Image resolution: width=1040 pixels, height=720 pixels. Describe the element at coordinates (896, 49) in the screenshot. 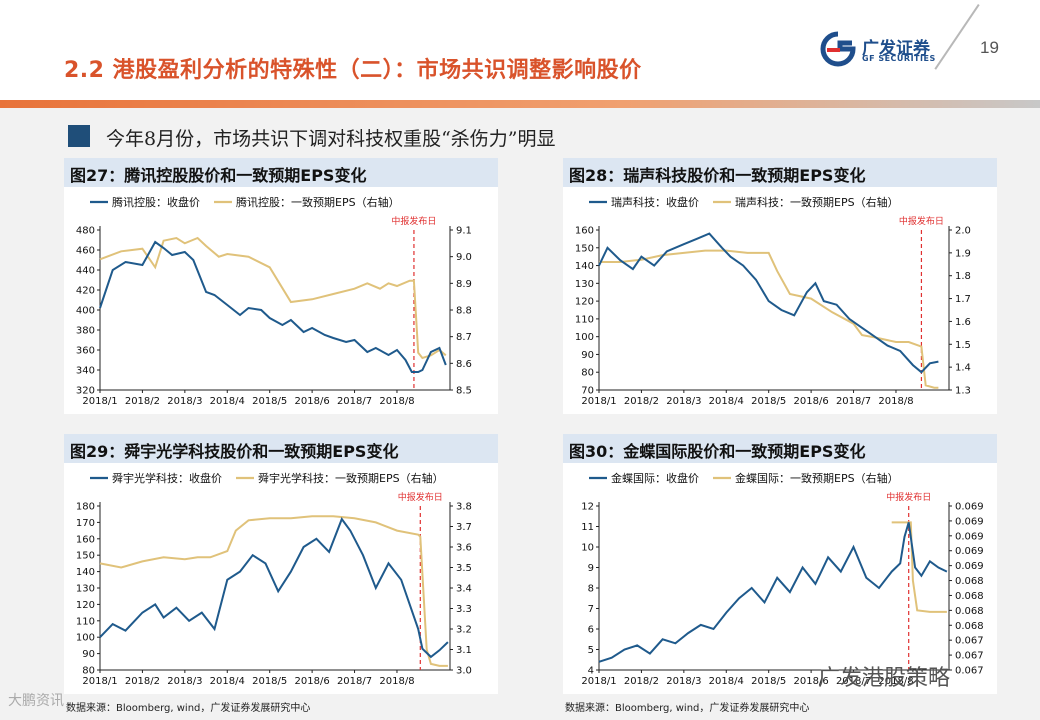

I see `logo-text: 广发证券` at that location.